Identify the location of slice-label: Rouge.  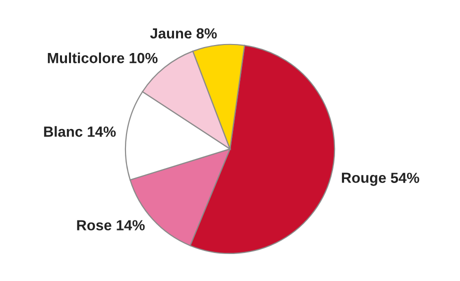
(364, 179).